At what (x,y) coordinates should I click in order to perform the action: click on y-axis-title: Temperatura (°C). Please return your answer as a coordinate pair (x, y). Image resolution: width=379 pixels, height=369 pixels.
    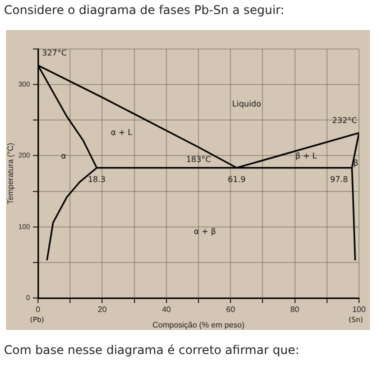
    Looking at the image, I should click on (11, 173).